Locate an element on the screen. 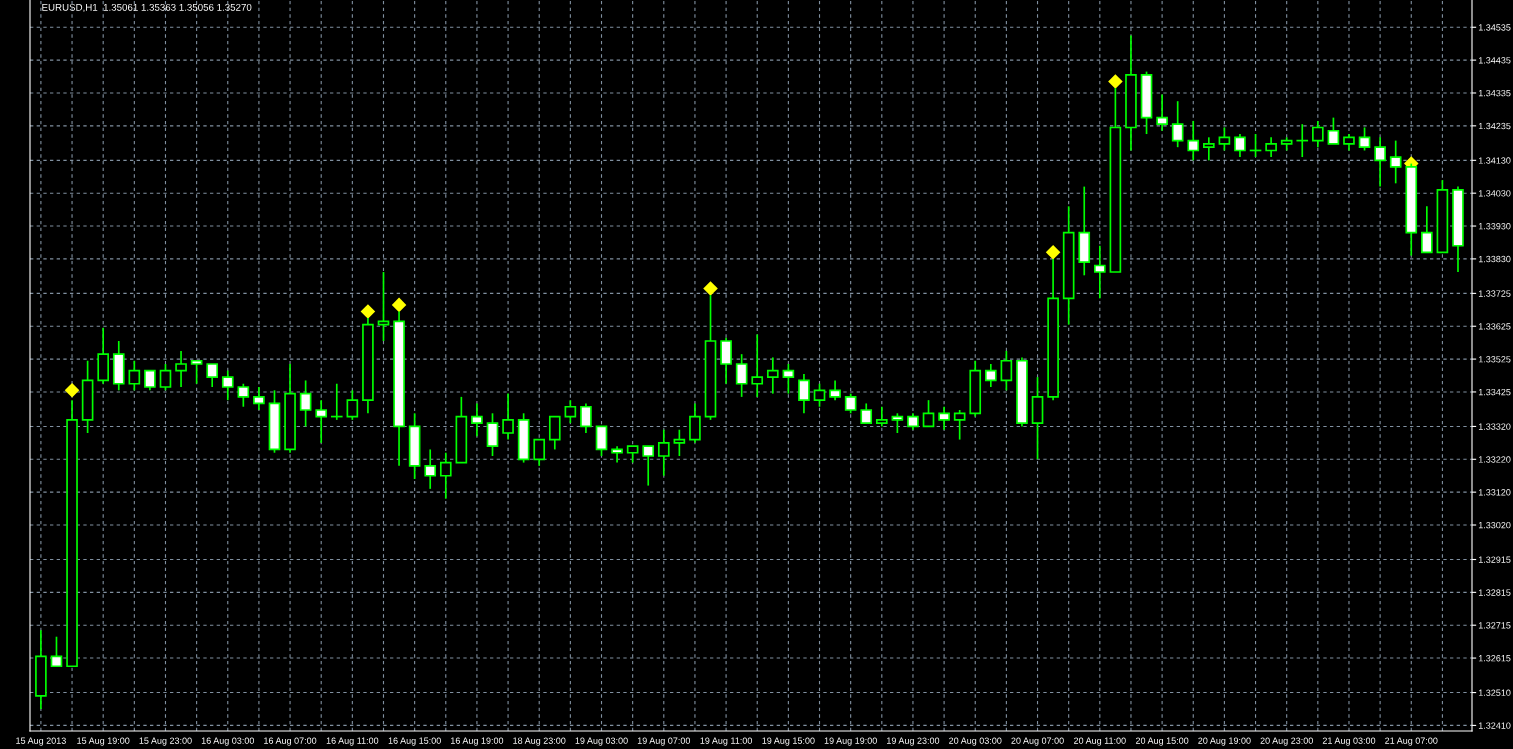 This screenshot has width=1513, height=749. x-tick-label: 19 Aug 15:00 is located at coordinates (788, 741).